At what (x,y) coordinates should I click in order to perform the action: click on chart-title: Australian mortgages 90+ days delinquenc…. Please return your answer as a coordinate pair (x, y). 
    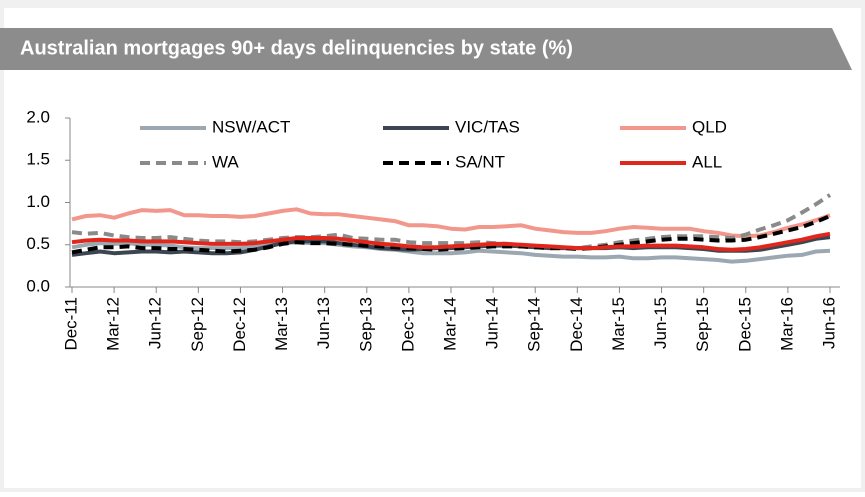
    Looking at the image, I should click on (296, 48).